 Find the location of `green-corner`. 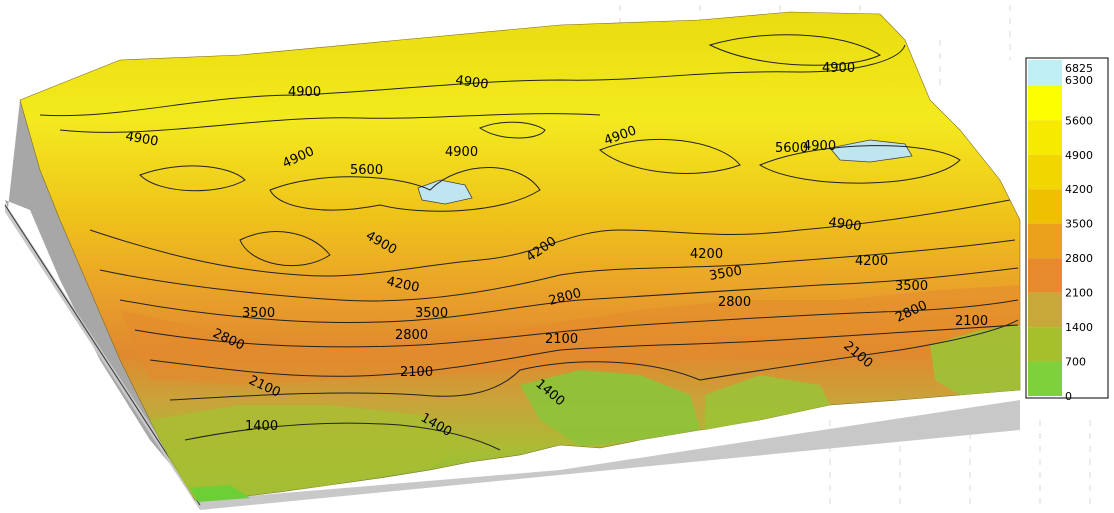

green-corner is located at coordinates (220, 493).